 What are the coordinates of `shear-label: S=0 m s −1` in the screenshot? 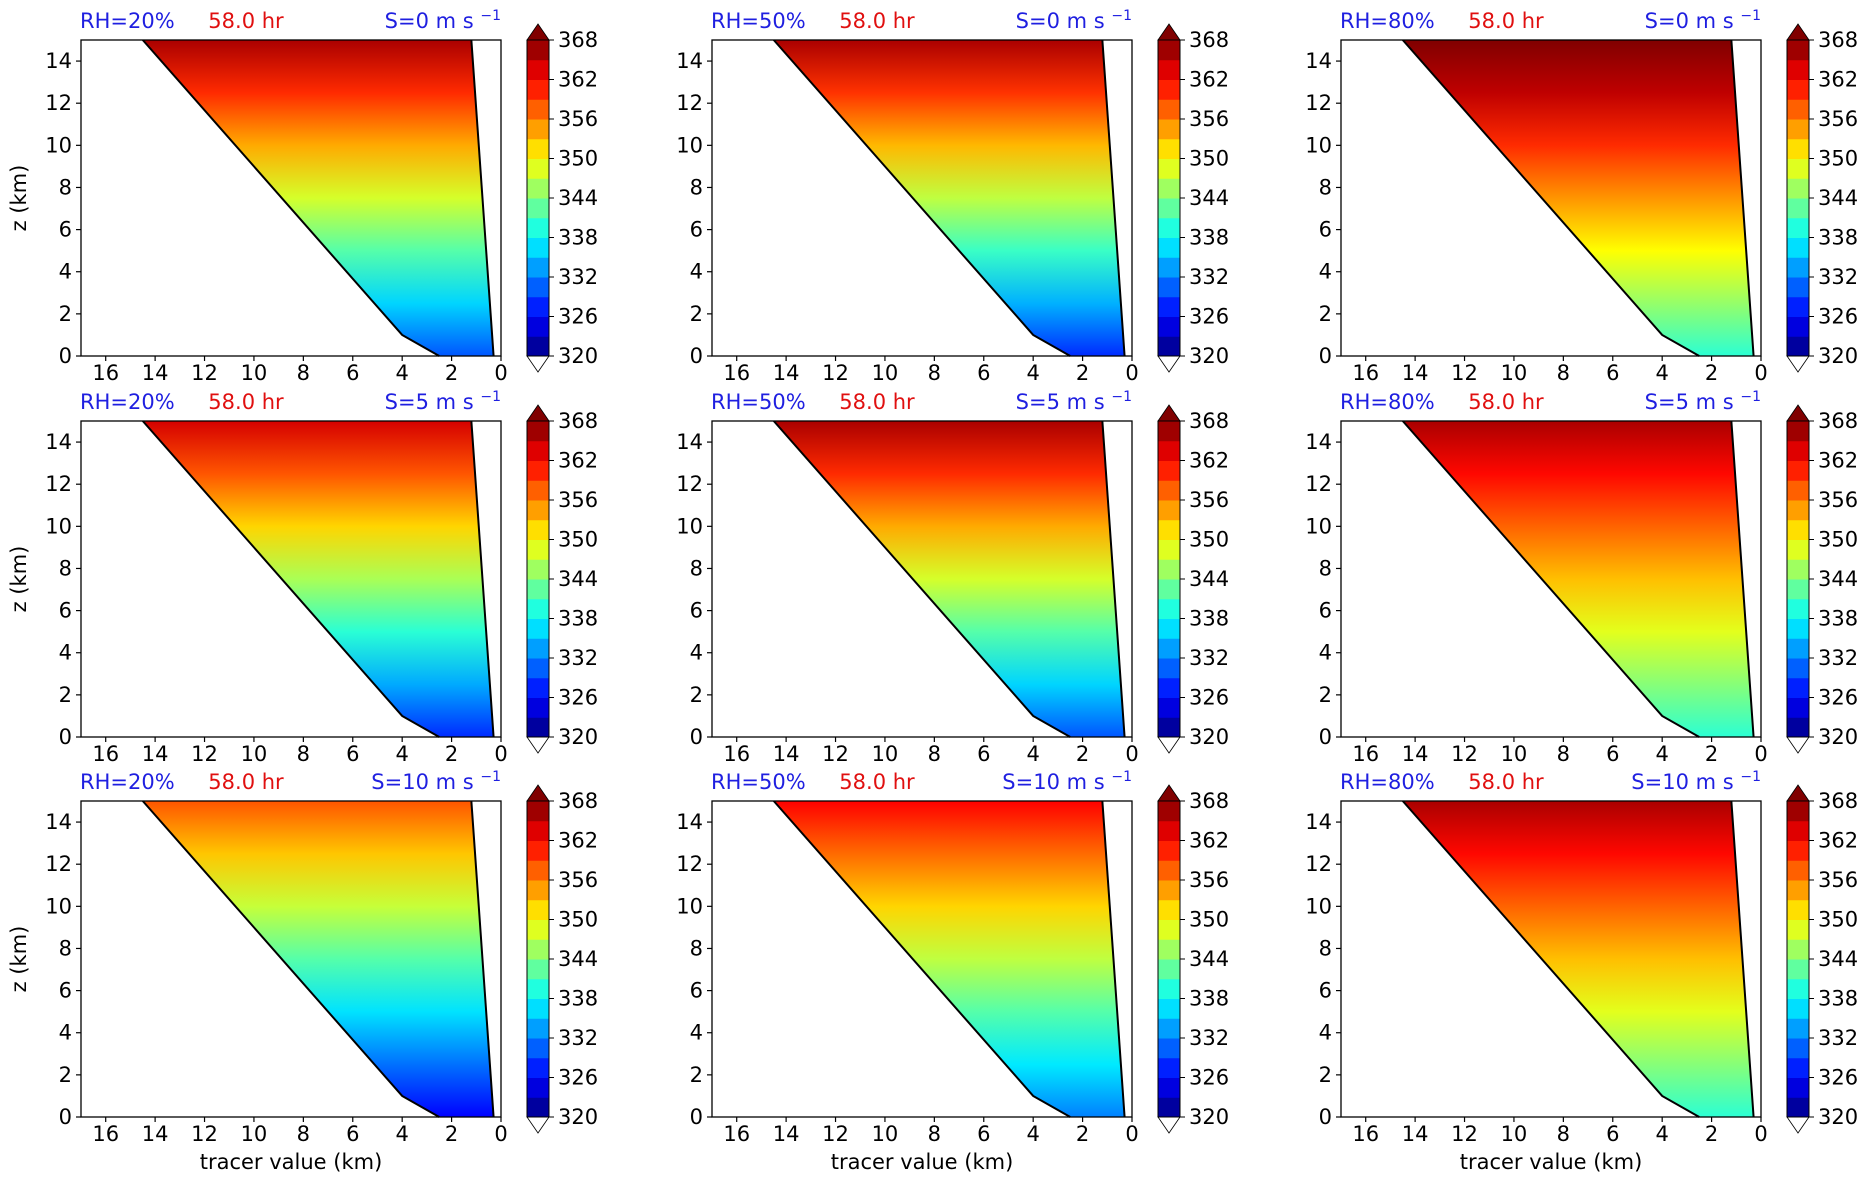 It's located at (443, 20).